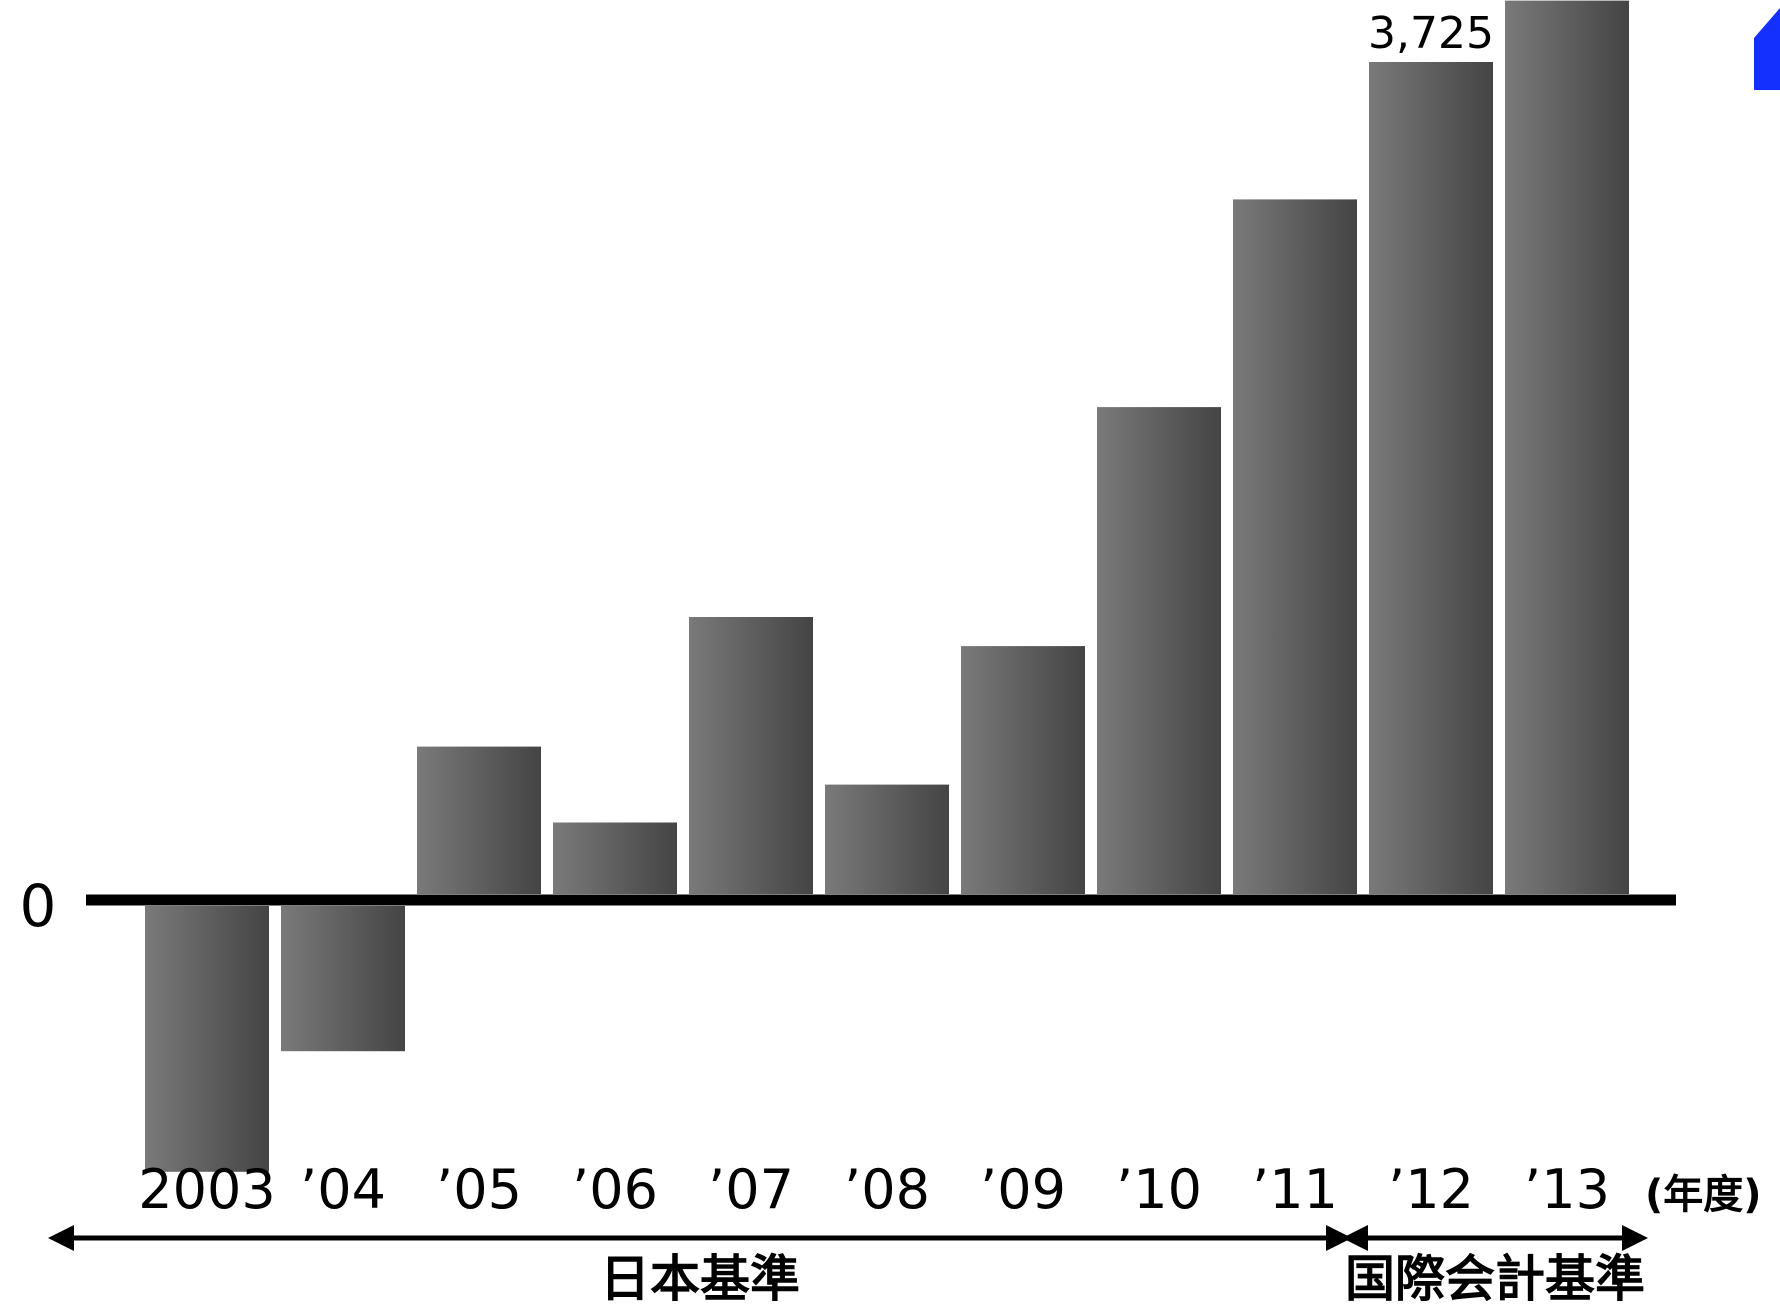 The width and height of the screenshot is (1780, 1305). I want to click on x-tick-label-6: ’09, so click(1023, 1189).